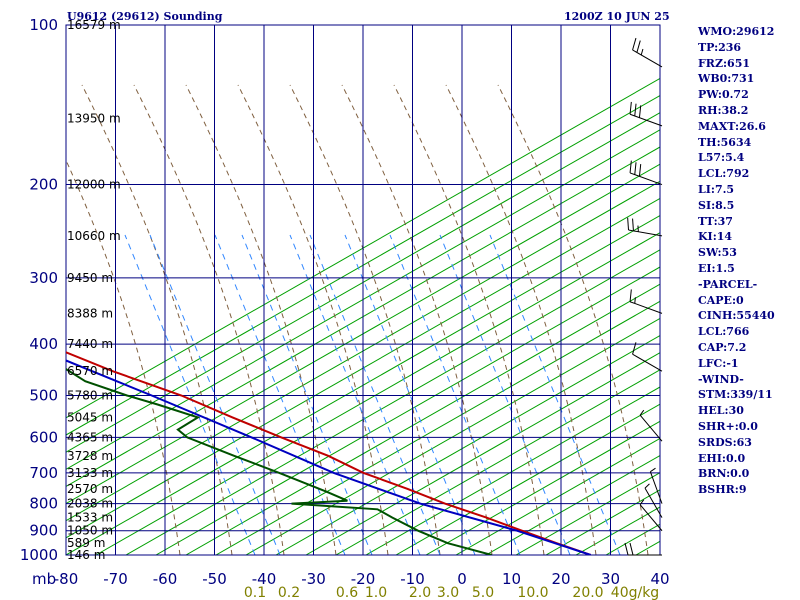  I want to click on wind-barbs, so click(643, 296).